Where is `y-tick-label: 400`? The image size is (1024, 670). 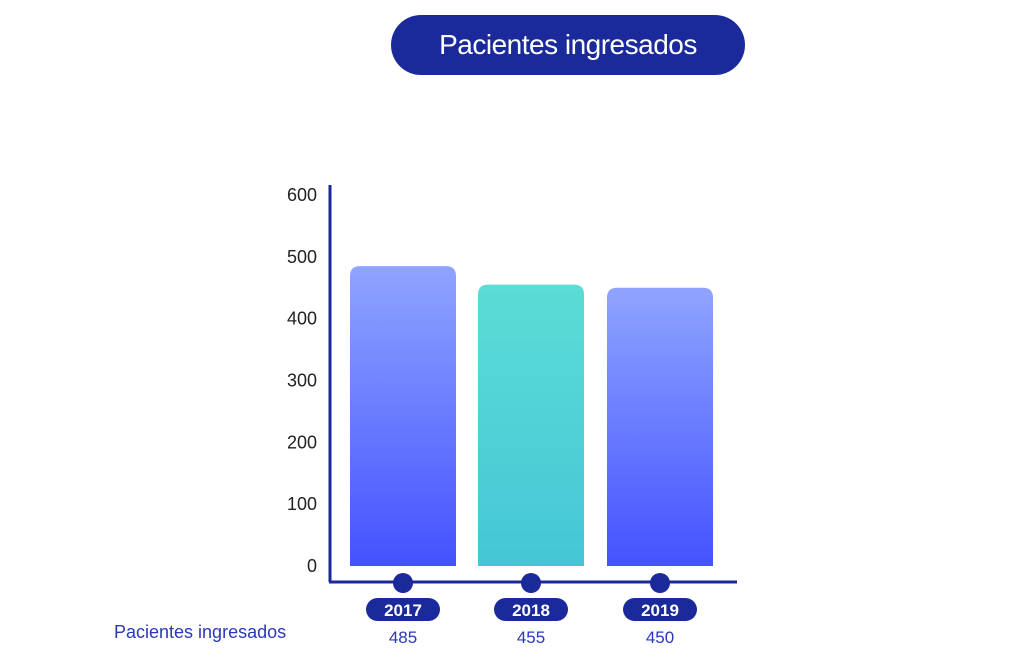
y-tick-label: 400 is located at coordinates (302, 319).